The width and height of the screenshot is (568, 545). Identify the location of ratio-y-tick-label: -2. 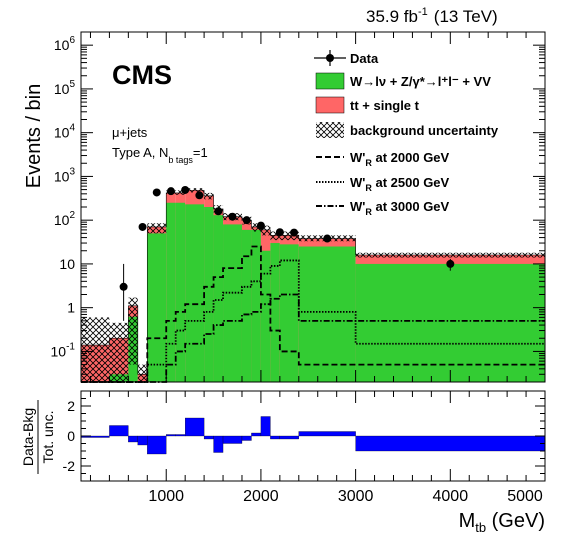
(69, 466).